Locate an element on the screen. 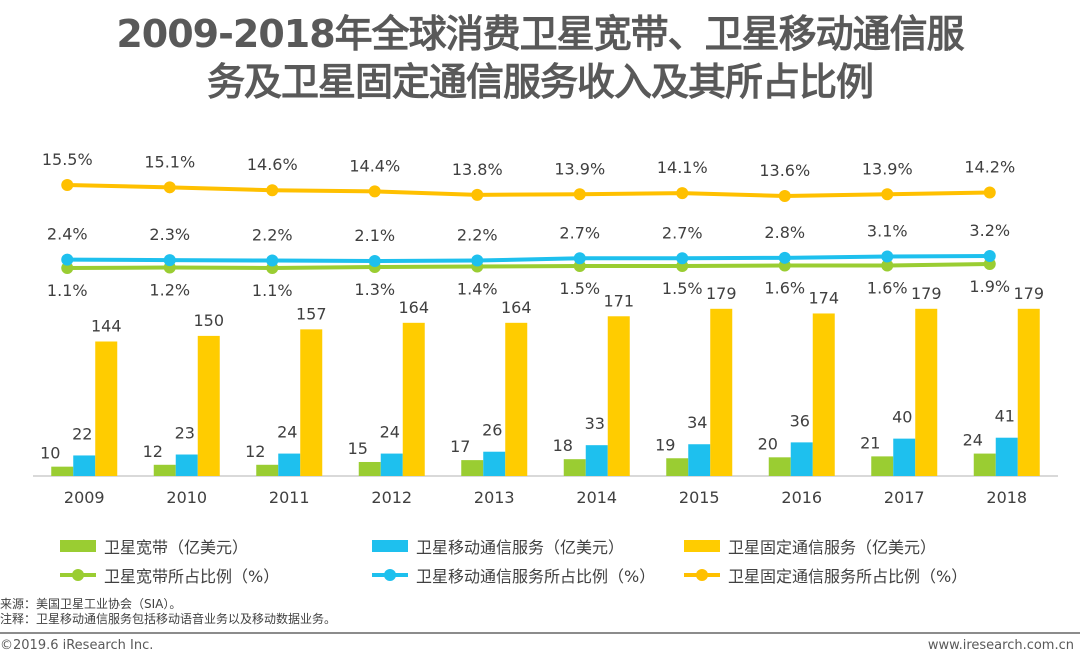 Image resolution: width=1080 pixels, height=662 pixels. line-value-label: 1.9% is located at coordinates (989, 286).